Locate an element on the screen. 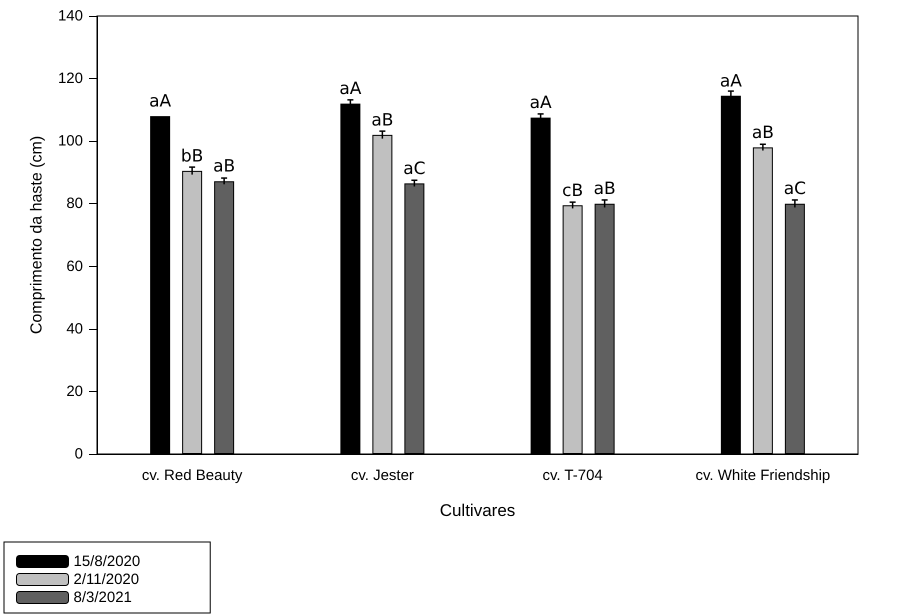 The width and height of the screenshot is (906, 615). x-tick-label: cv. T-704 is located at coordinates (572, 475).